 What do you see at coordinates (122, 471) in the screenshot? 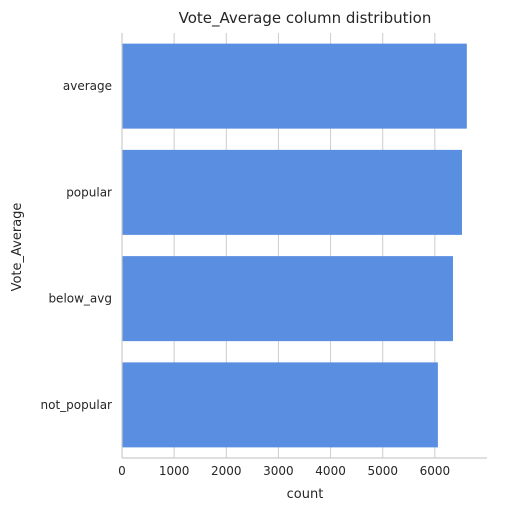
I see `x-tick-label: 0` at bounding box center [122, 471].